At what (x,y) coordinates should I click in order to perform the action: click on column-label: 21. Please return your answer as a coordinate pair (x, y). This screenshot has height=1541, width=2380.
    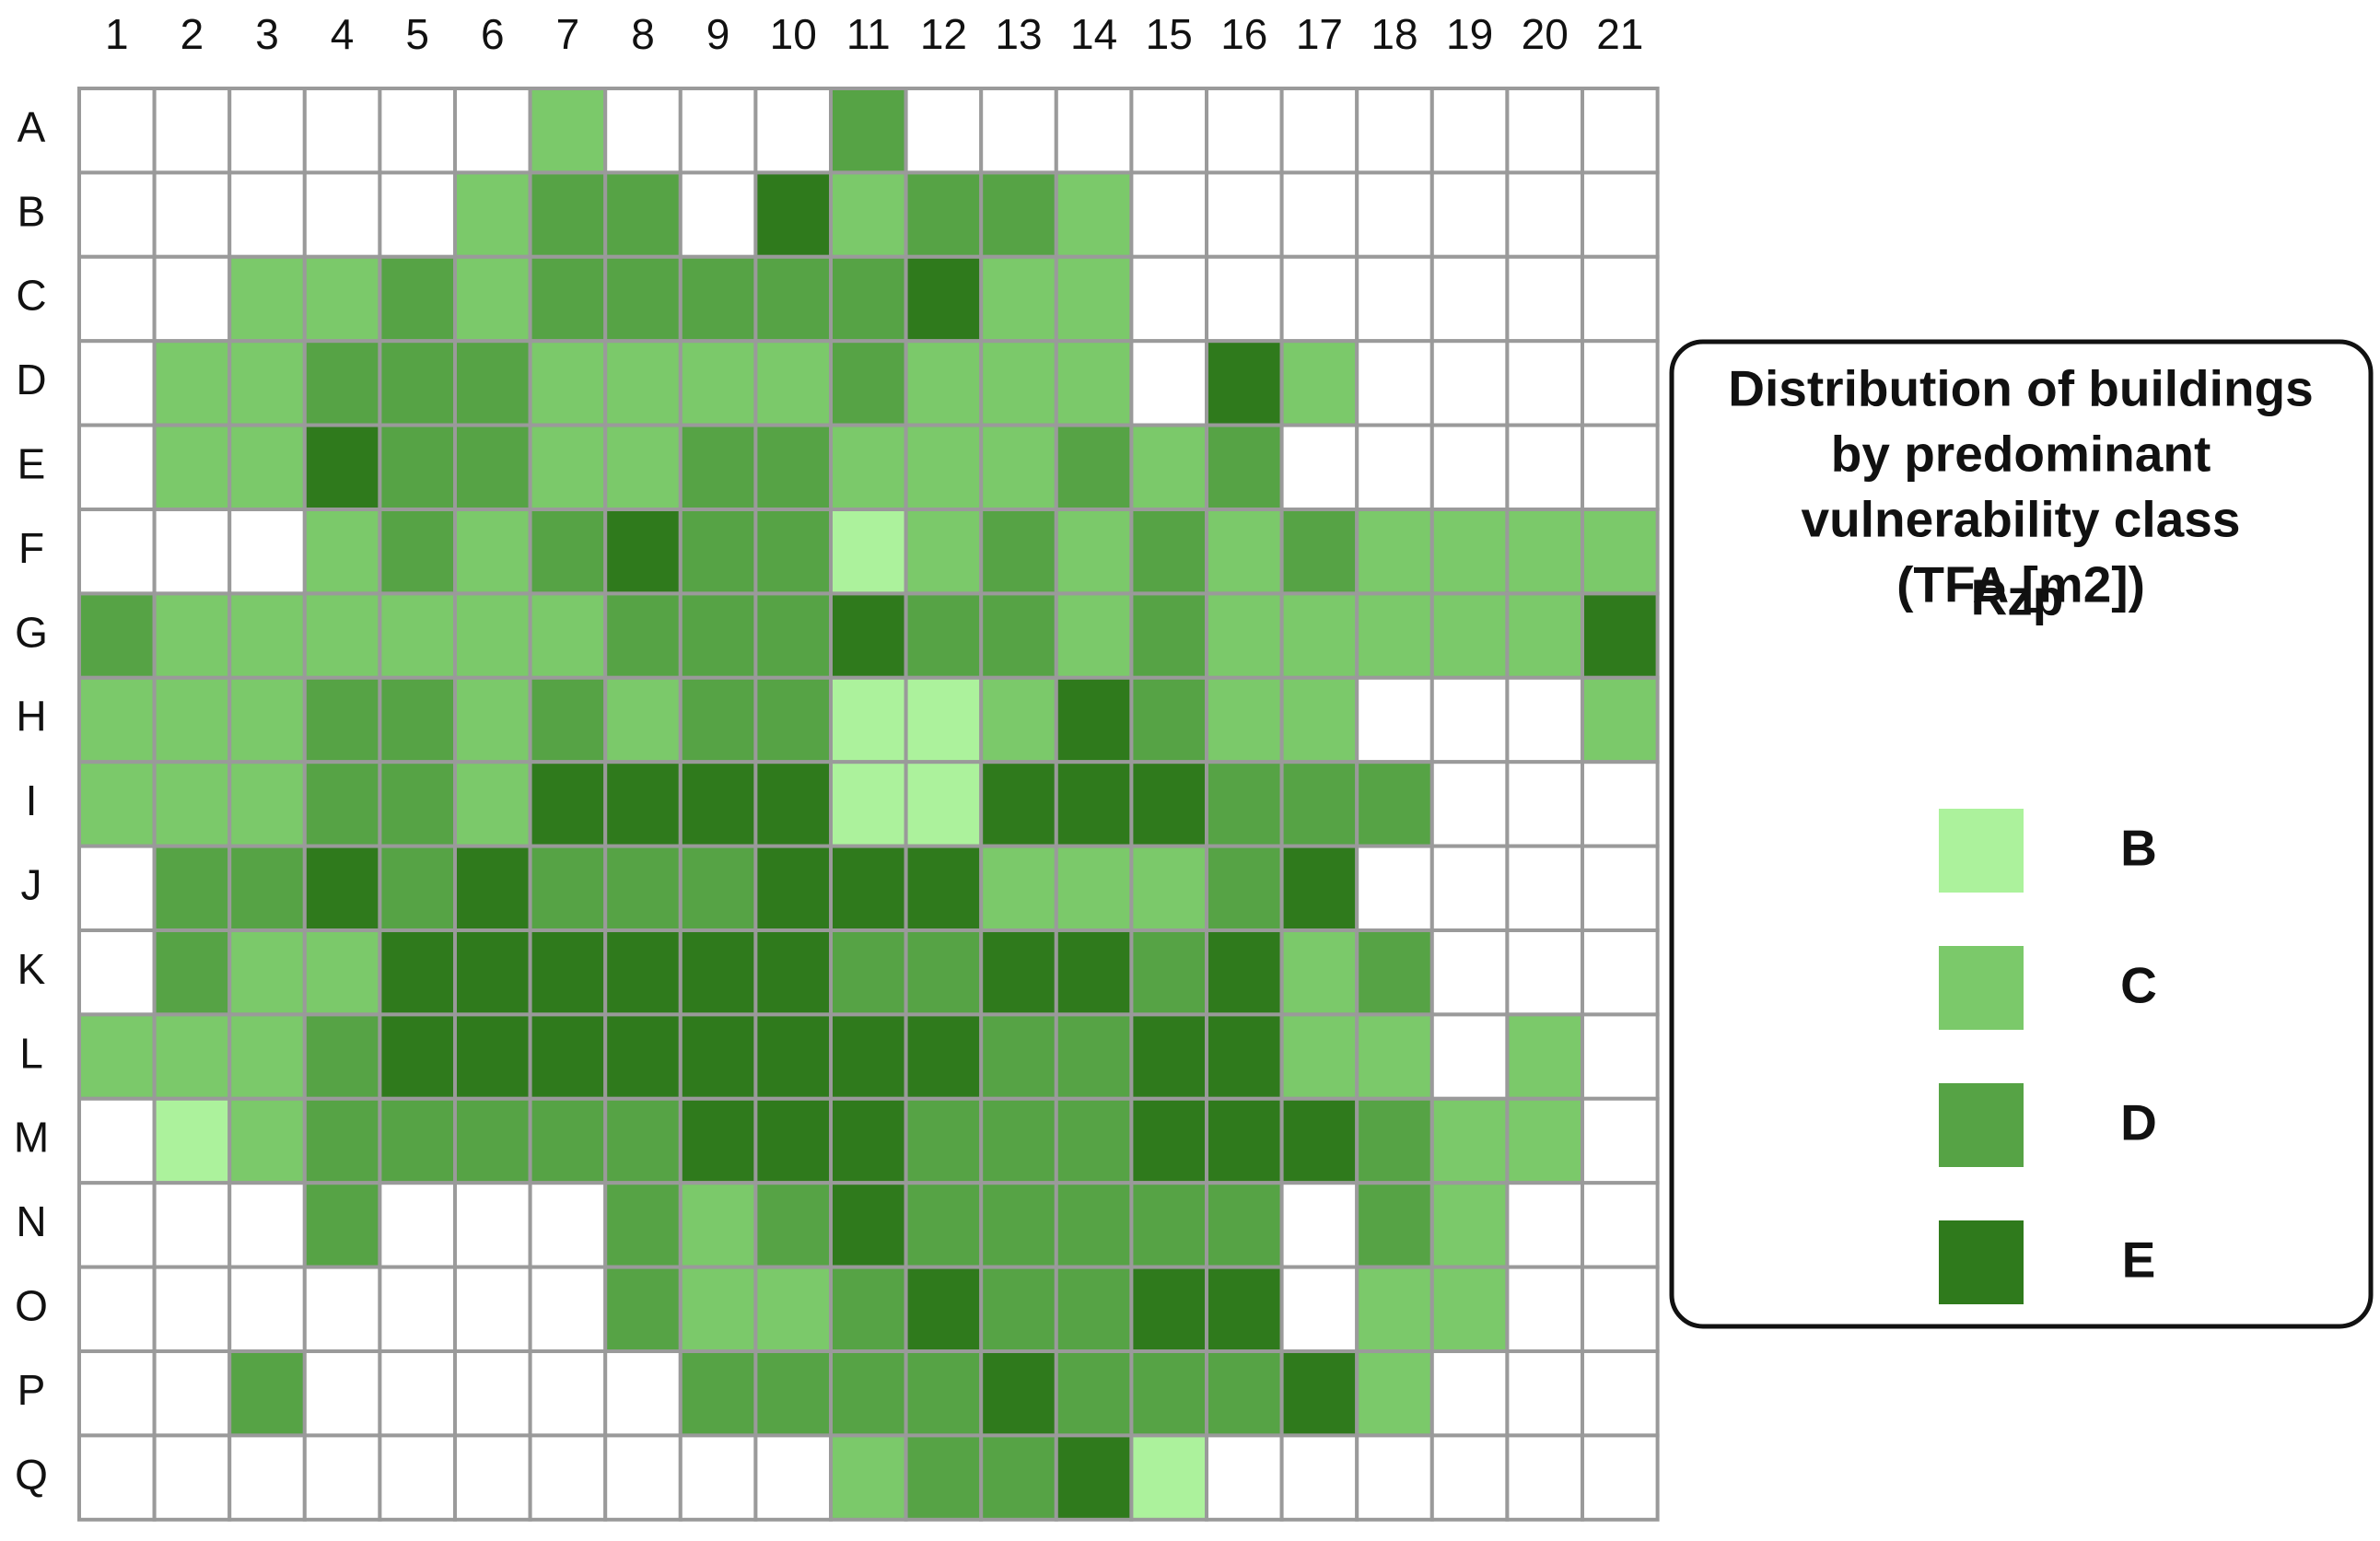
    Looking at the image, I should click on (1619, 34).